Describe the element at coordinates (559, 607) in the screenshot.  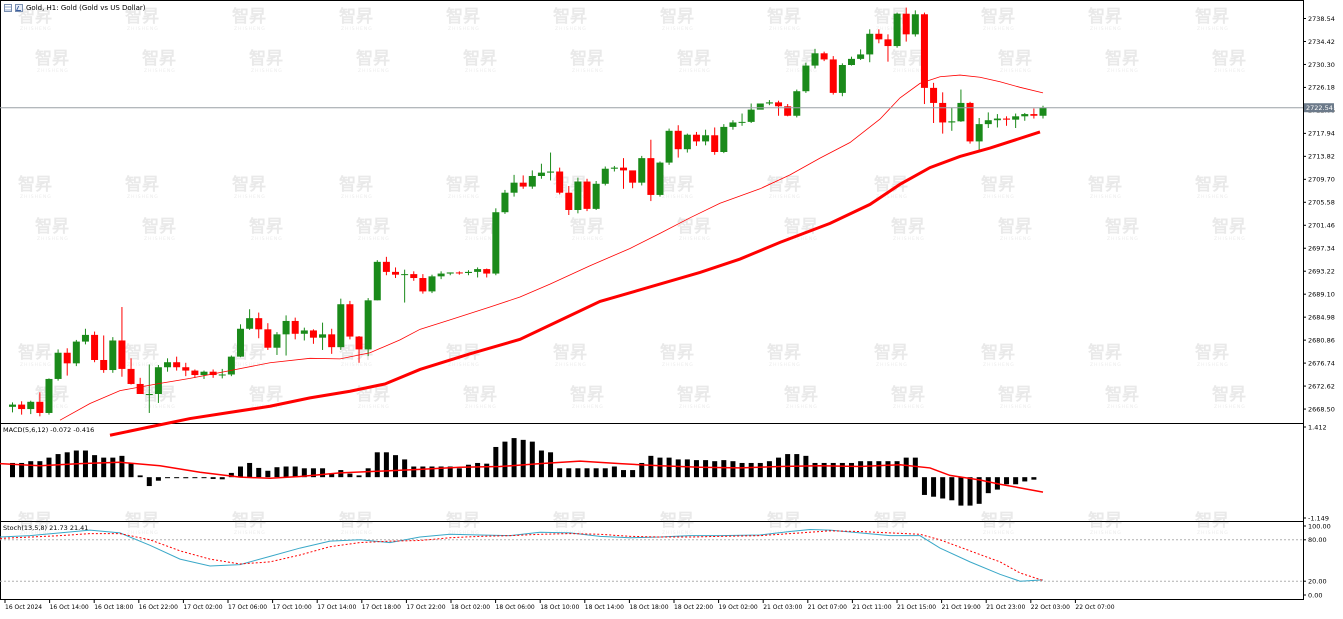
I see `x-tick-label: 18 Oct 10:00` at that location.